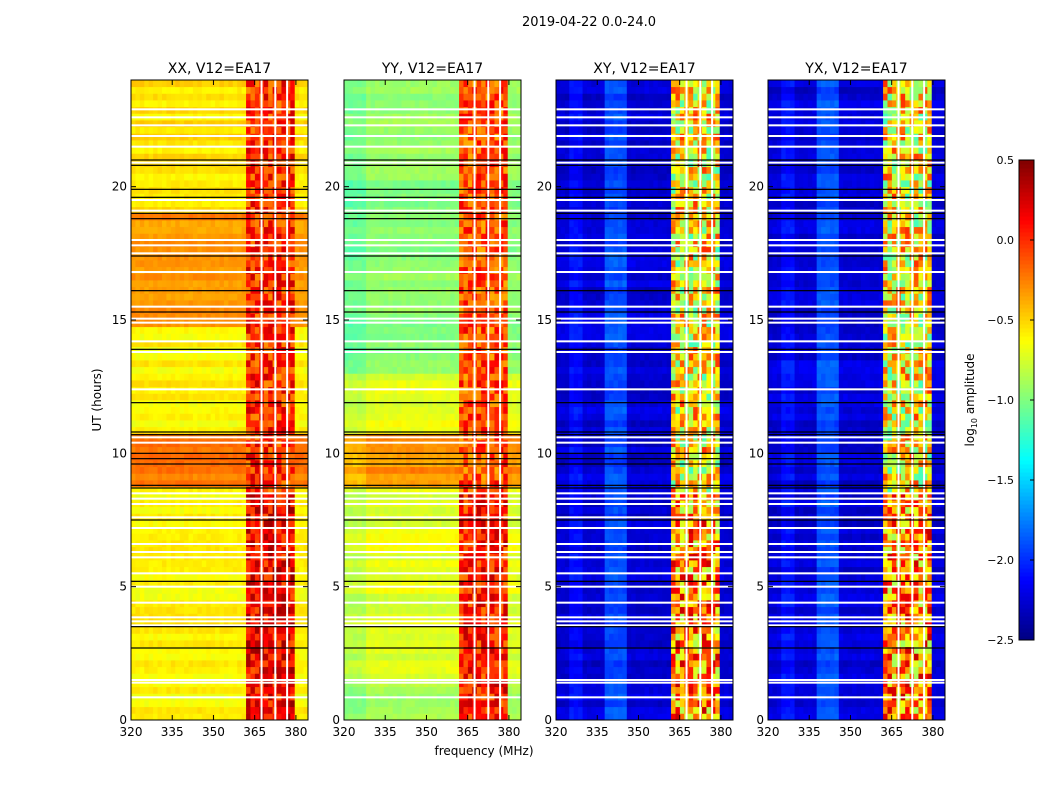 This screenshot has width=1050, height=800. Describe the element at coordinates (219, 435) in the screenshot. I see `flag-boundary-line` at that location.